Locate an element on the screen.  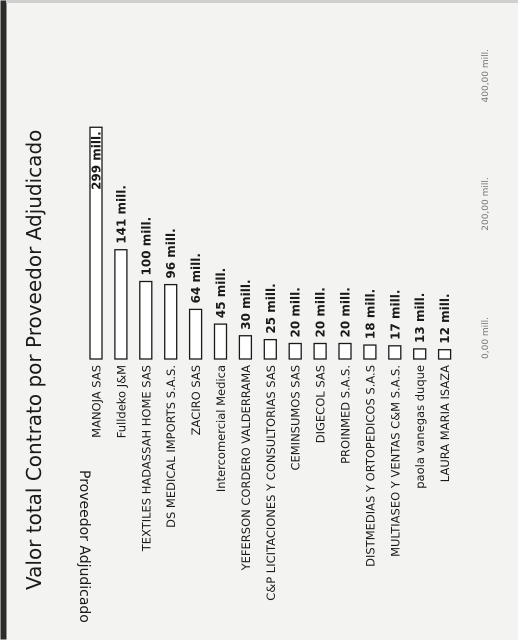
category-label: TEXTILES HADASSAH HOME SAS is located at coordinates (146, 458).